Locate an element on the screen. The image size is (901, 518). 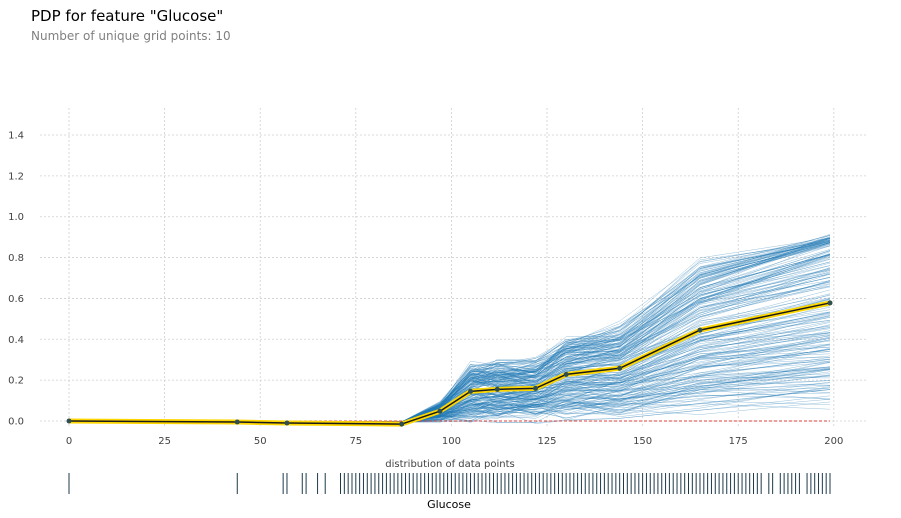
x-axis-label: Glucose is located at coordinates (449, 504).